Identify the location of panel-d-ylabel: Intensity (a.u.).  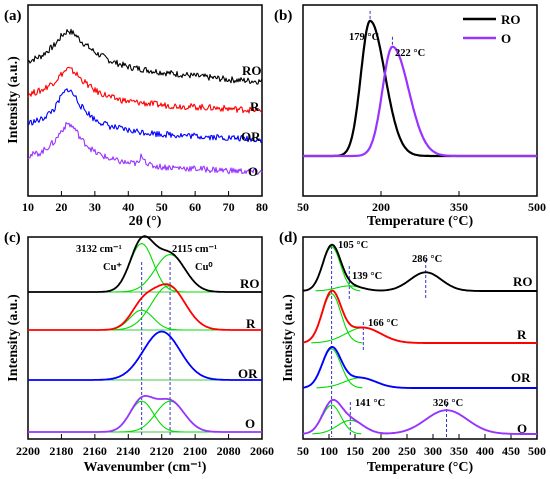
(288, 338).